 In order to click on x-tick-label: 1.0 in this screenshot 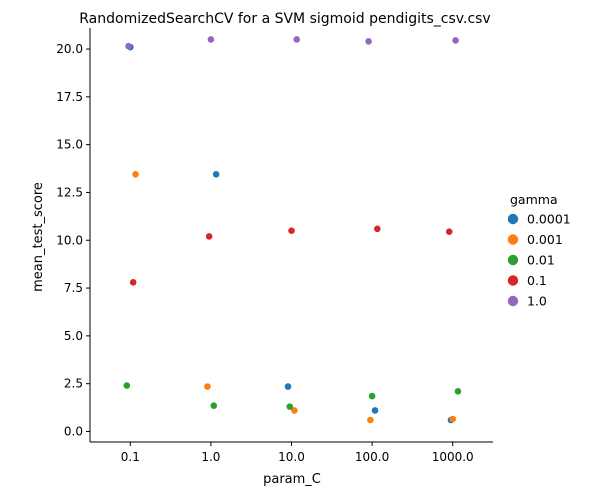, I will do `click(210, 457)`.